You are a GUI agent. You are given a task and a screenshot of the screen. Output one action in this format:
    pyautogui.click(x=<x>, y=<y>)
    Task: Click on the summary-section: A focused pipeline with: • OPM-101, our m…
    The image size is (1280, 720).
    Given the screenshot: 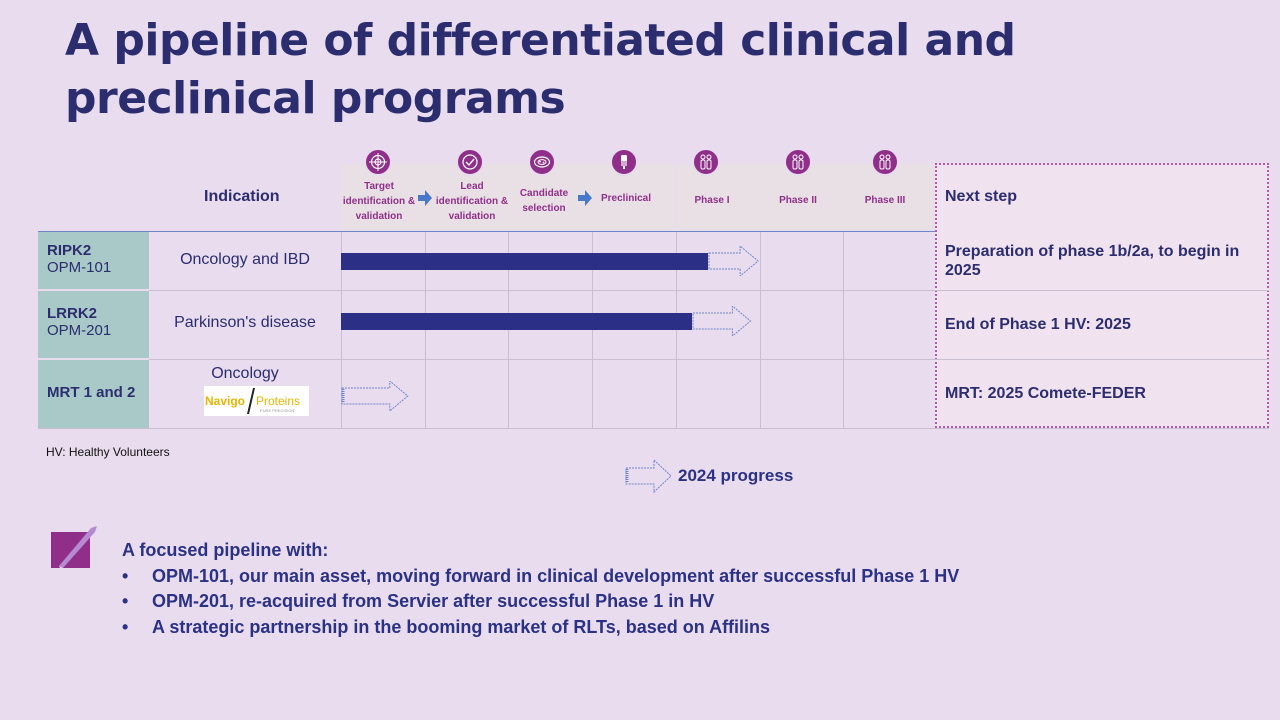 What is the action you would take?
    pyautogui.click(x=540, y=589)
    